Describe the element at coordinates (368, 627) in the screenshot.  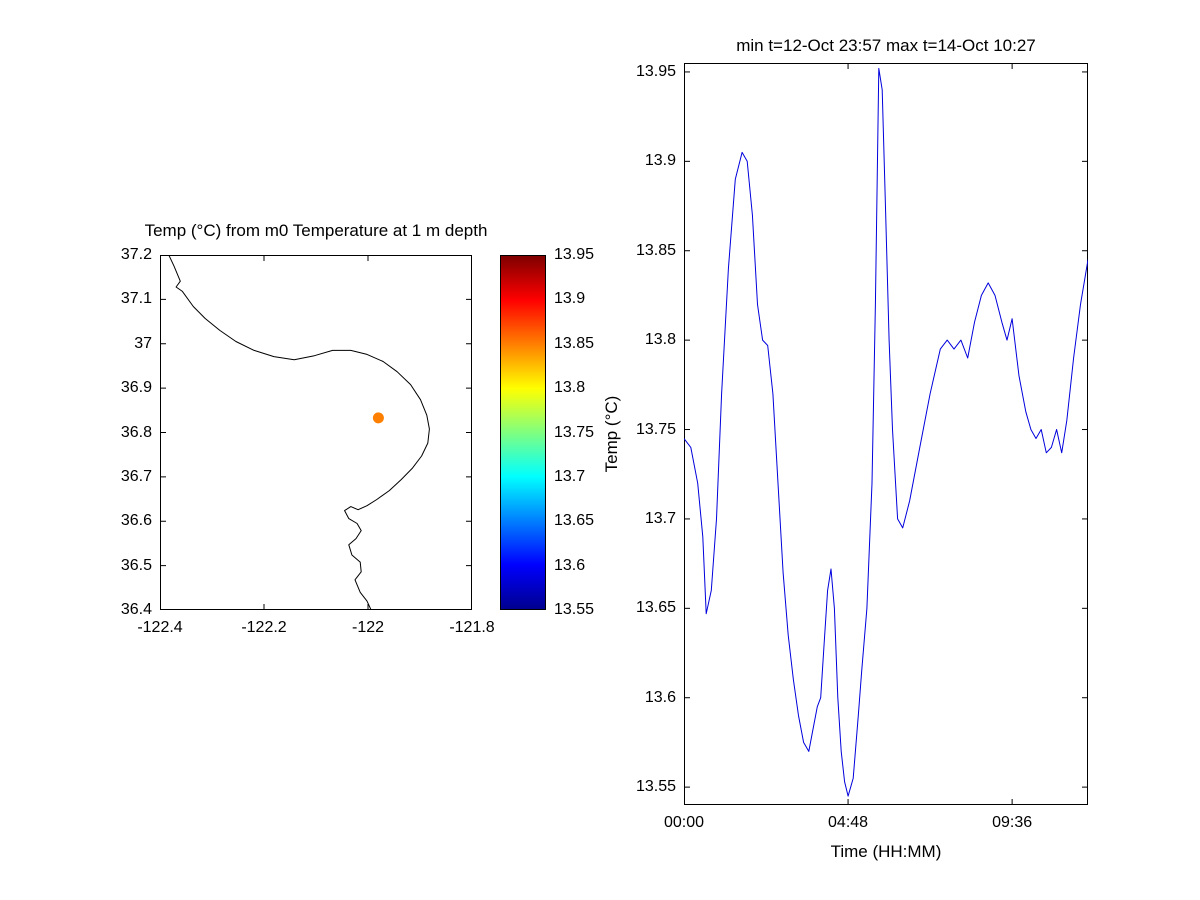
I see `map-xtick-label: -122` at that location.